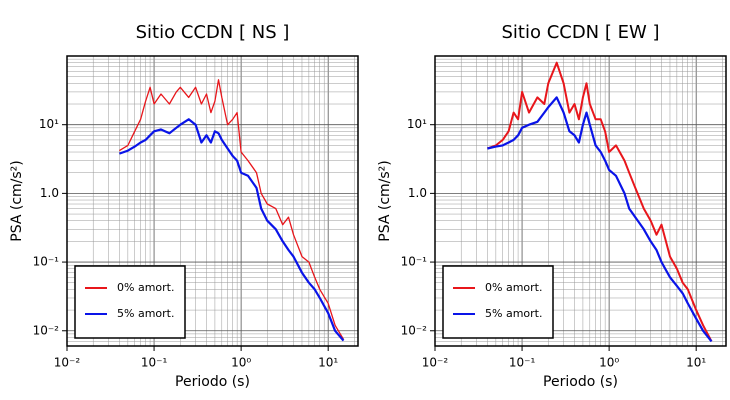 The image size is (730, 400). Describe the element at coordinates (580, 32) in the screenshot. I see `chart-title: Sitio CCDN [ EW ]` at that location.